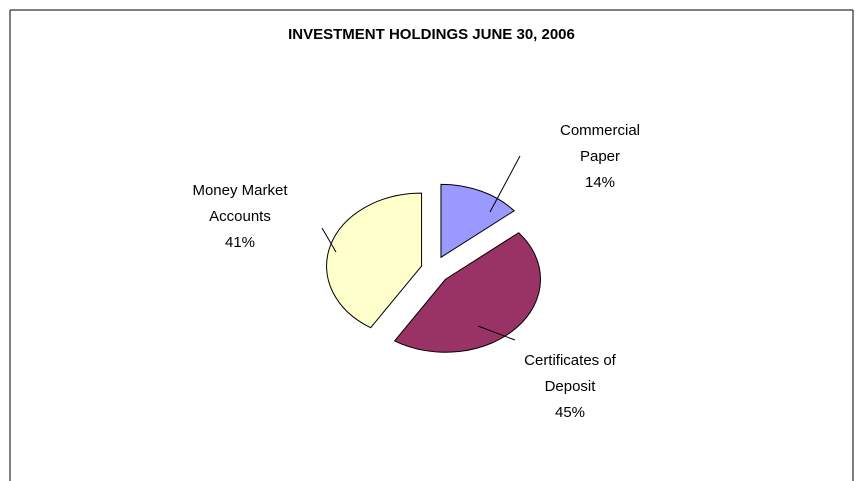 This screenshot has width=864, height=481. I want to click on slice-category-label: Certificates of Deposit, so click(570, 373).